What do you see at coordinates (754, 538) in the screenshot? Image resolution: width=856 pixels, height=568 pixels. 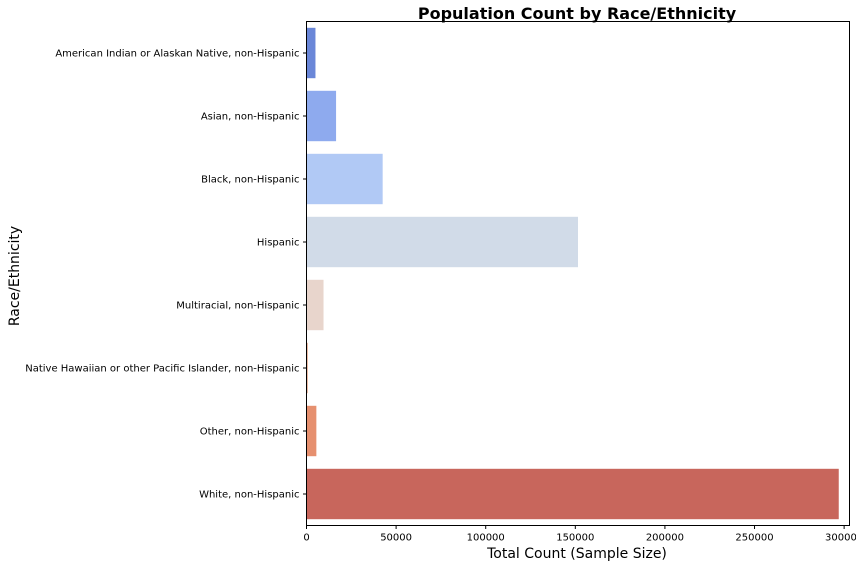 I see `x-tick-label-5: 250000` at bounding box center [754, 538].